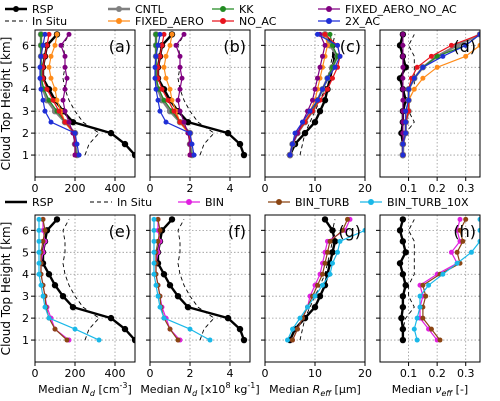 The image size is (500, 401). What do you see at coordinates (437, 373) in the screenshot?
I see `x-tick-label: 0.2` at bounding box center [437, 373].